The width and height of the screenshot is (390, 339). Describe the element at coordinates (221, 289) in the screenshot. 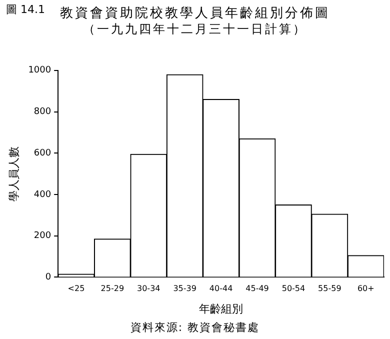

I see `x-tick-label: 40-44` at that location.